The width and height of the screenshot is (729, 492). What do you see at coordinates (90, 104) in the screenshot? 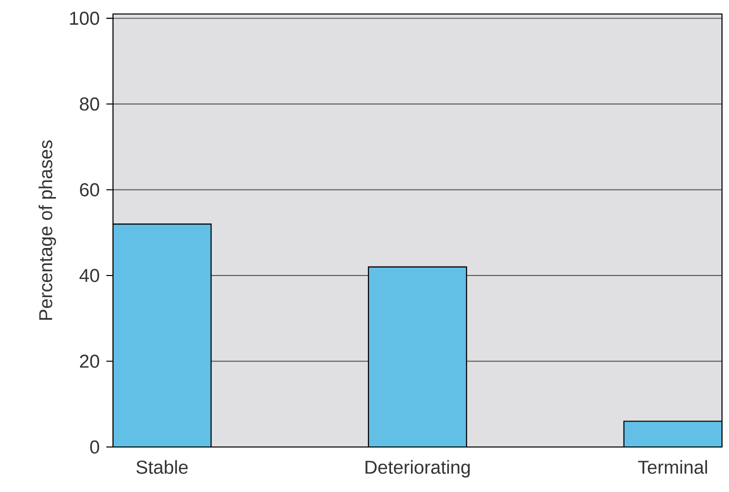
I see `y-tick-label: 80` at bounding box center [90, 104].